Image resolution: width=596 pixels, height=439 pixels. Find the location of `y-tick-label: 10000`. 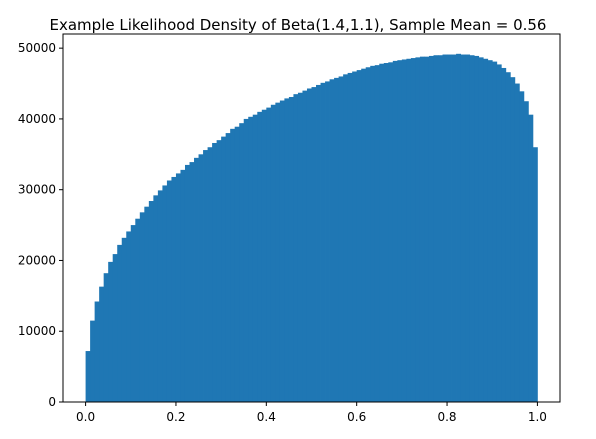

y-tick-label: 10000 is located at coordinates (37, 331).